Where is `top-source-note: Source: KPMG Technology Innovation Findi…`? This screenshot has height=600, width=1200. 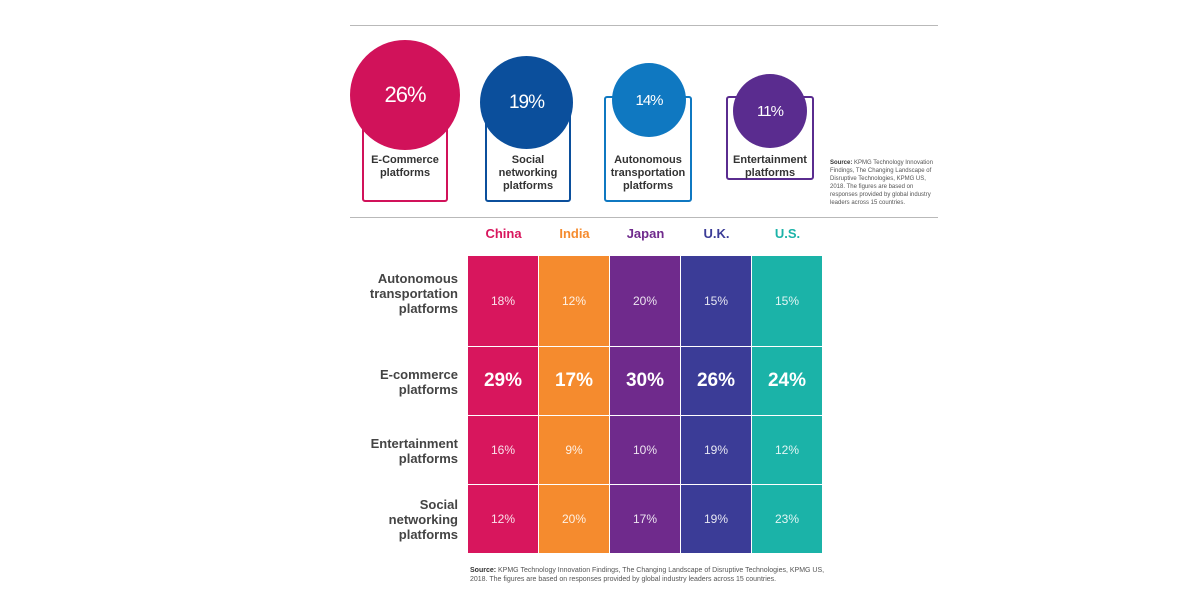
top-source-note: Source: KPMG Technology Innovation Findi… is located at coordinates (884, 183).